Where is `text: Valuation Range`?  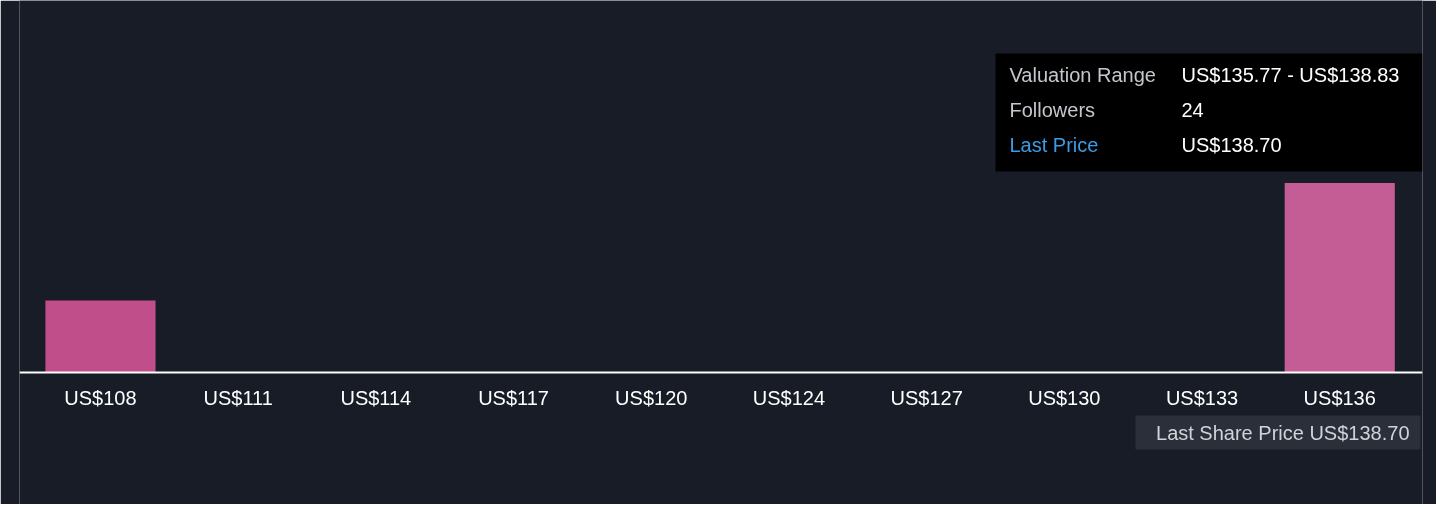 text: Valuation Range is located at coordinates (1082, 74).